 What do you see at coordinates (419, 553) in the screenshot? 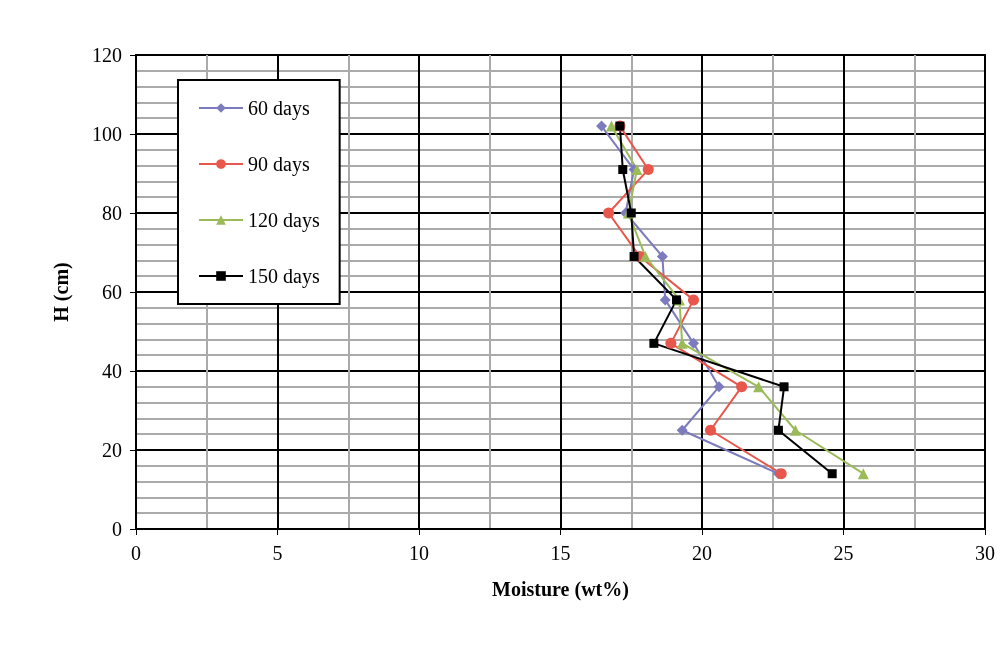
I see `x-tick-label: 10` at bounding box center [419, 553].